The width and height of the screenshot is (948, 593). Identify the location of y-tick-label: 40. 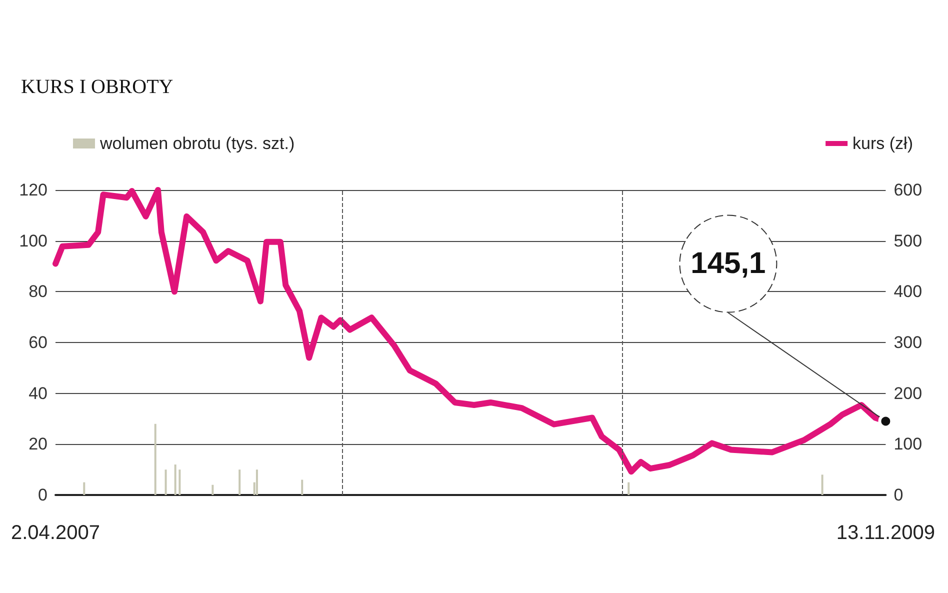
(38, 393).